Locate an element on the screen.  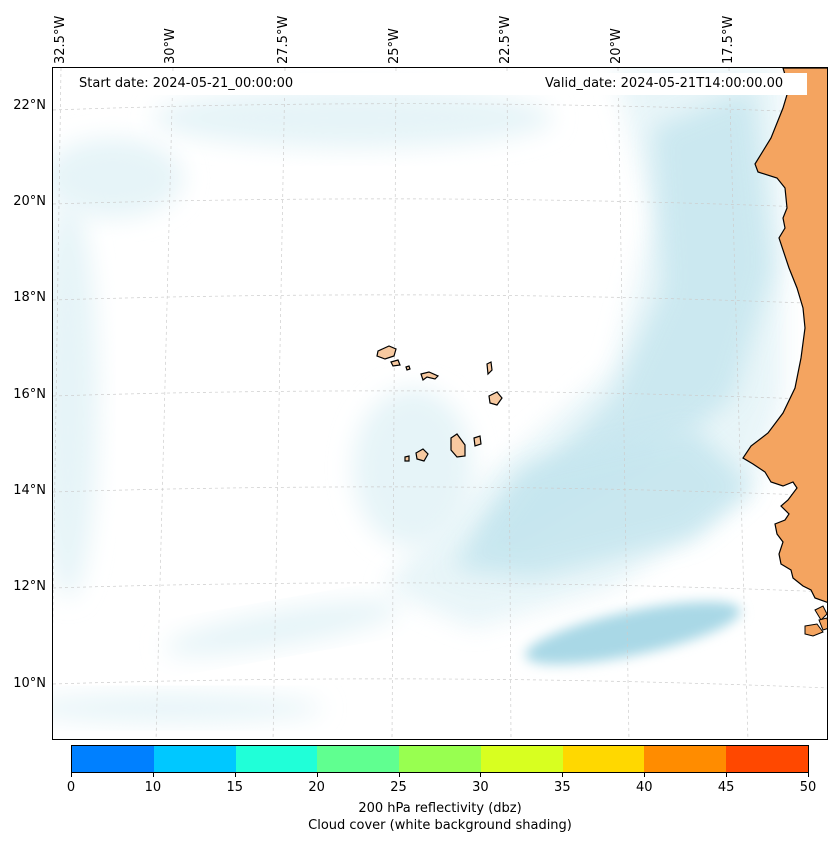
cloud-patch-west is located at coordinates (75, 398).